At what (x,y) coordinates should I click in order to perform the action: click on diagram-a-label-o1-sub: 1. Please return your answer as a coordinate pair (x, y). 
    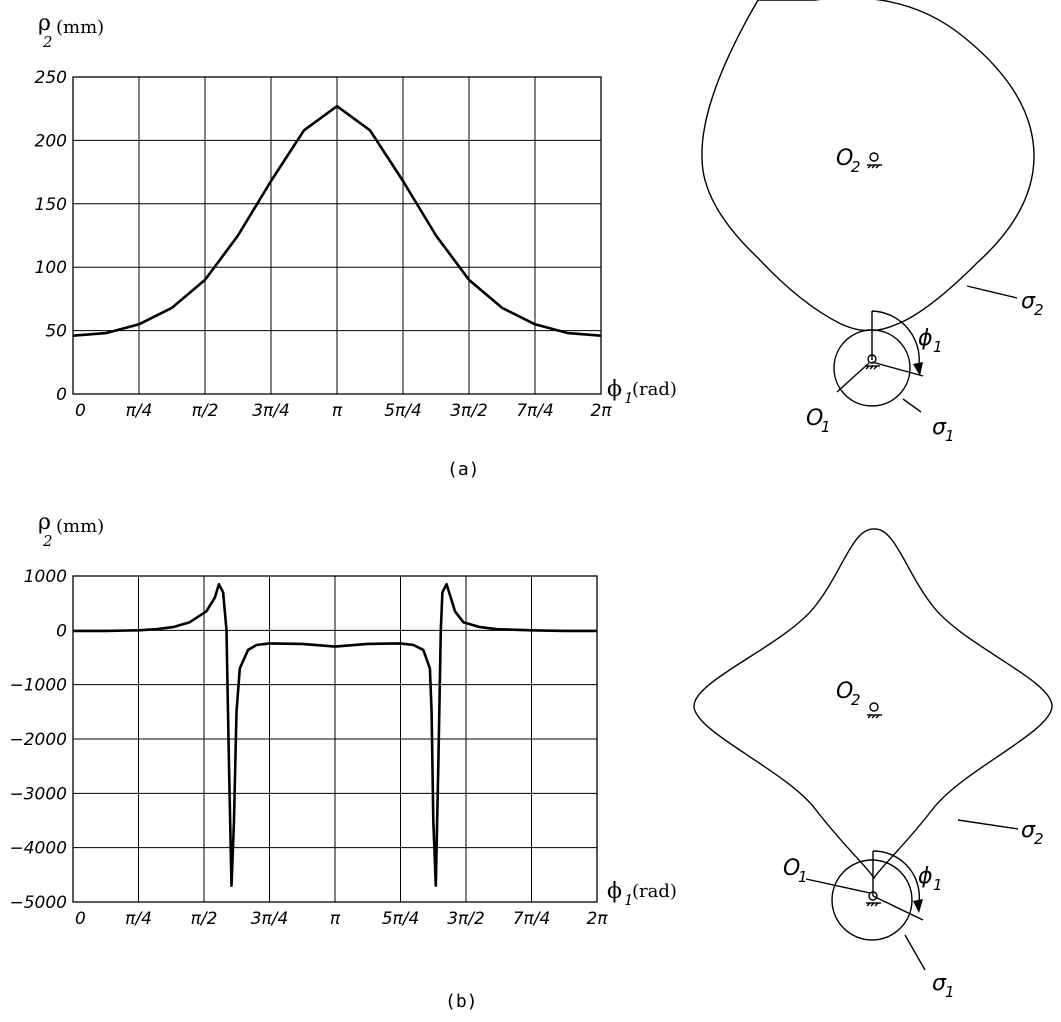
    Looking at the image, I should click on (826, 427).